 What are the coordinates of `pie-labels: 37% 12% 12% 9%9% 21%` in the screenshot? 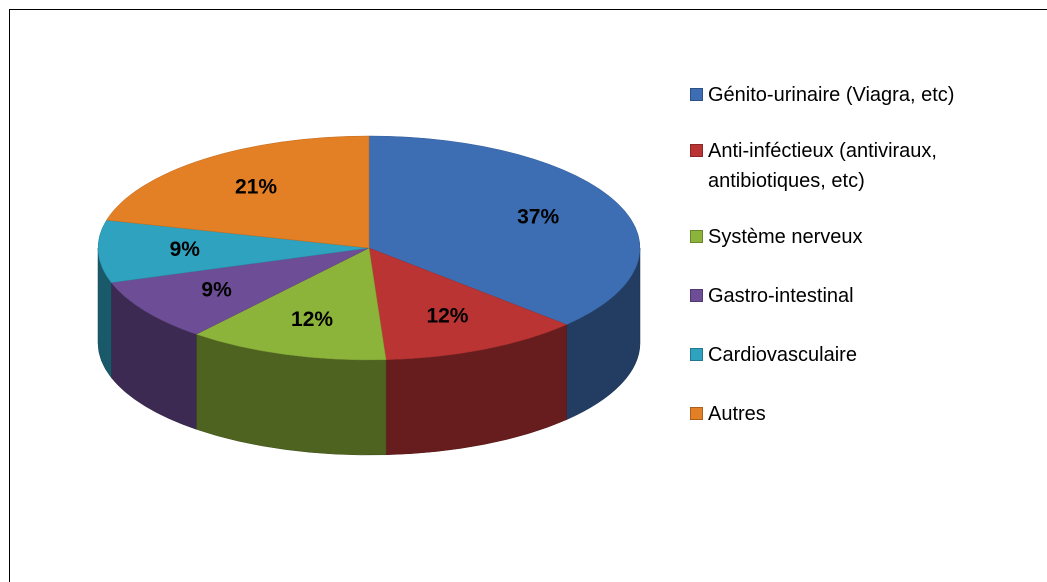 It's located at (365, 253).